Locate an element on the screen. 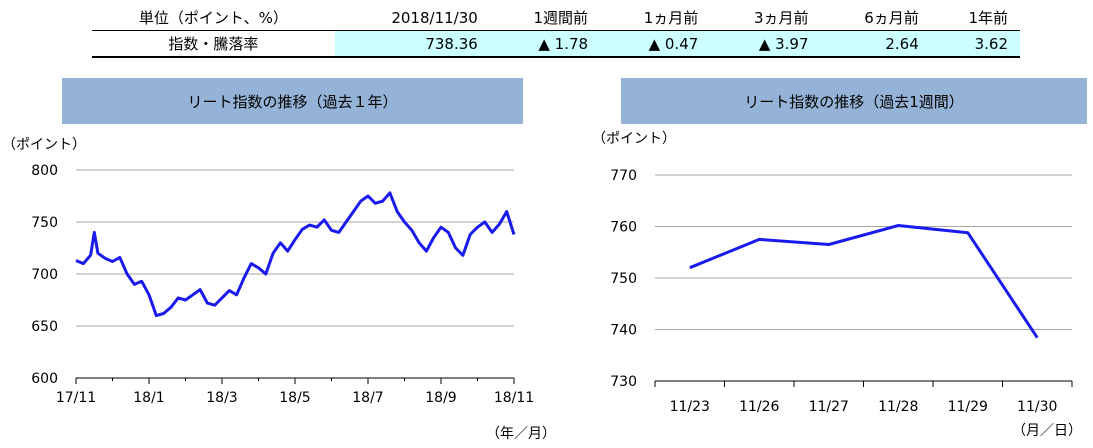 Image resolution: width=1093 pixels, height=448 pixels. x-tick-label: 11/23 is located at coordinates (690, 407).